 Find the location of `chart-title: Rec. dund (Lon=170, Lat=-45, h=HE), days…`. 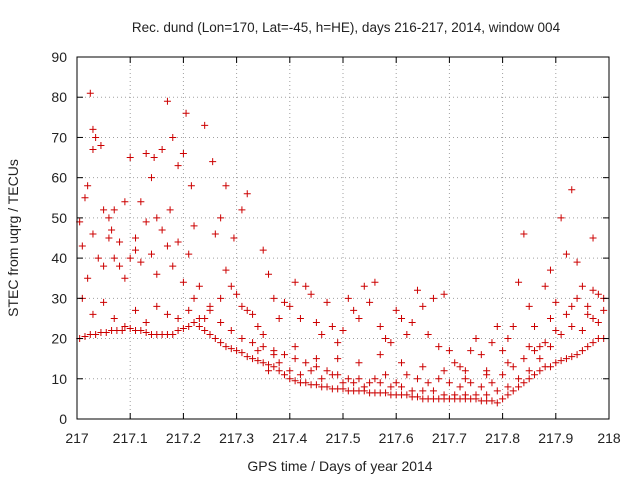

chart-title: Rec. dund (Lon=170, Lat=-45, h=HE), days… is located at coordinates (346, 27).